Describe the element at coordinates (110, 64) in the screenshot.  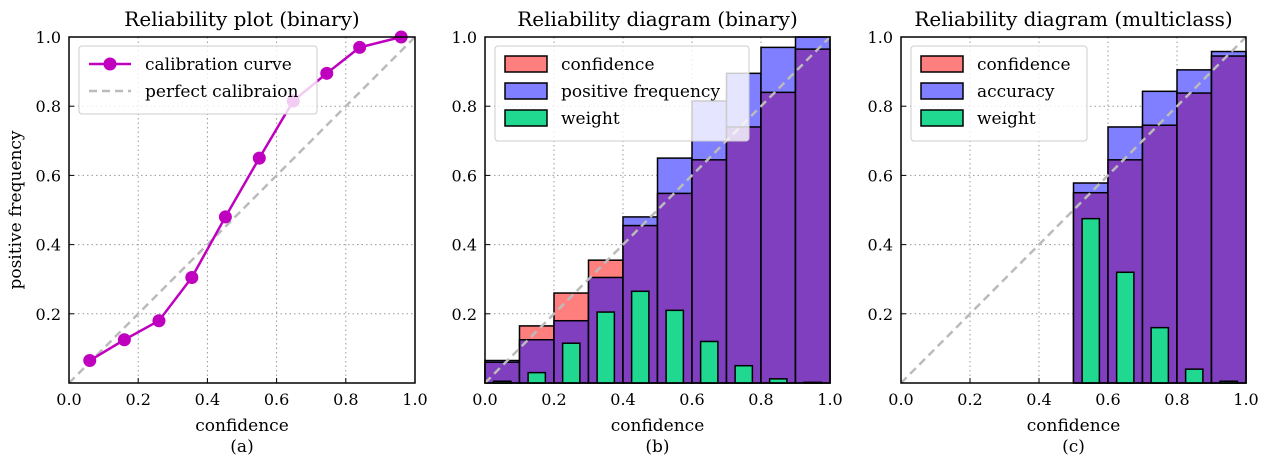
I see `legend-marker-swatch` at that location.